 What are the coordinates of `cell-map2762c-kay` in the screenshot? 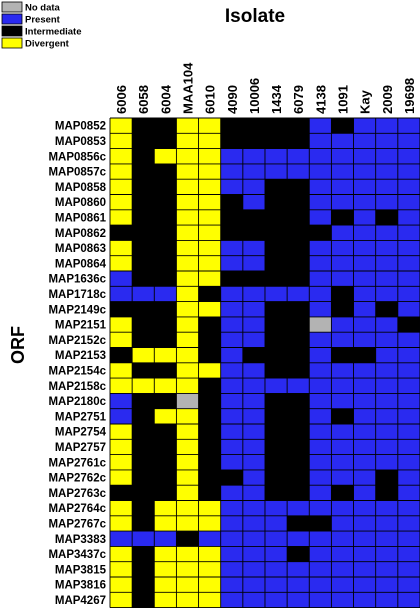 It's located at (364, 477).